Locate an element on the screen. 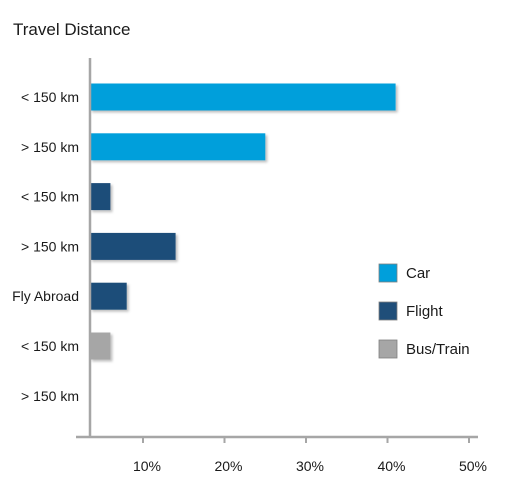  legend-label: Car is located at coordinates (418, 273).